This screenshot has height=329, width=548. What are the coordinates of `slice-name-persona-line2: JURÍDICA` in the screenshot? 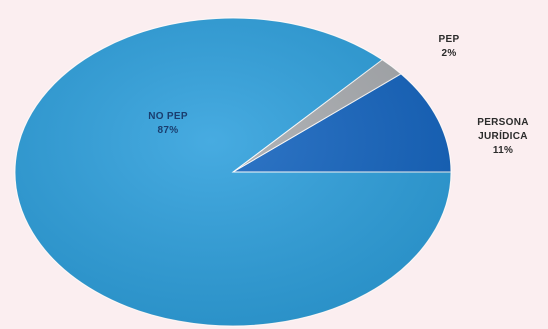 It's located at (503, 136).